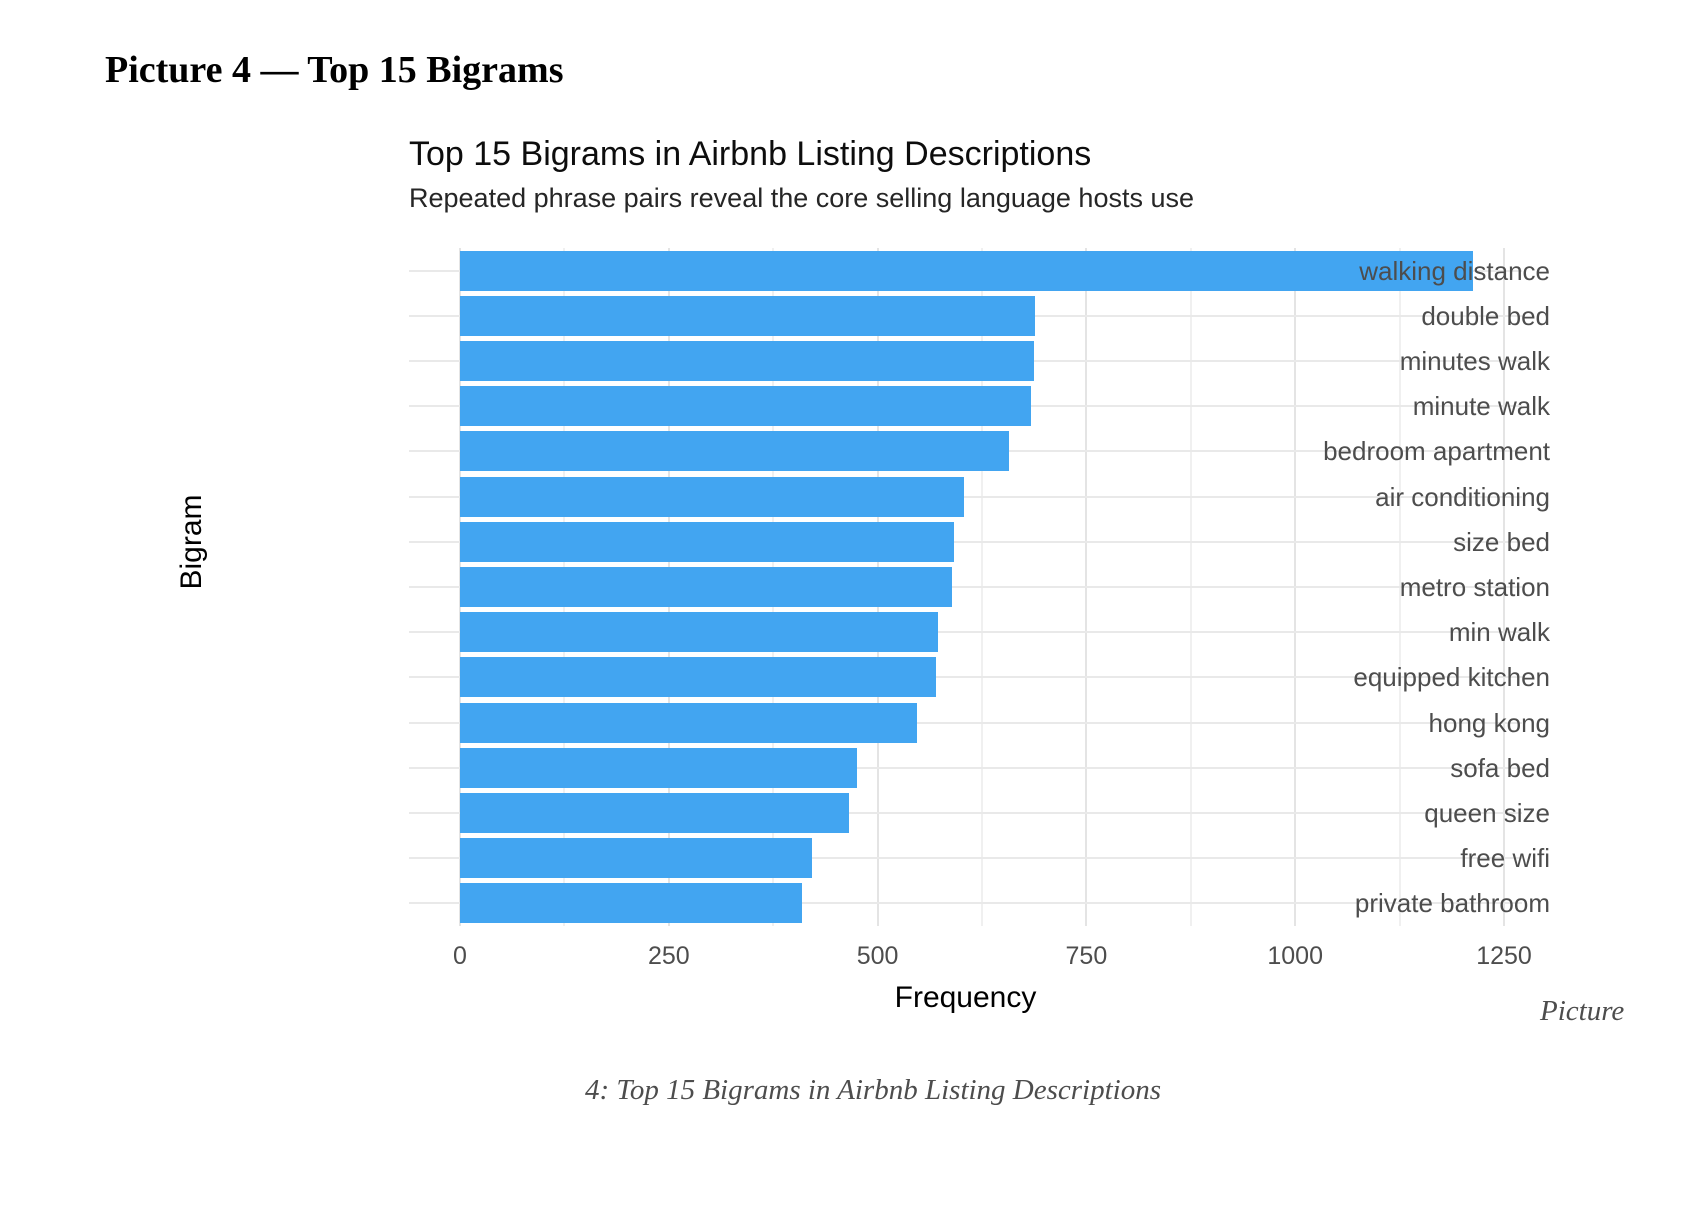 Image resolution: width=1706 pixels, height=1226 pixels. Describe the element at coordinates (1474, 361) in the screenshot. I see `y-axis-label: minutes walk` at that location.